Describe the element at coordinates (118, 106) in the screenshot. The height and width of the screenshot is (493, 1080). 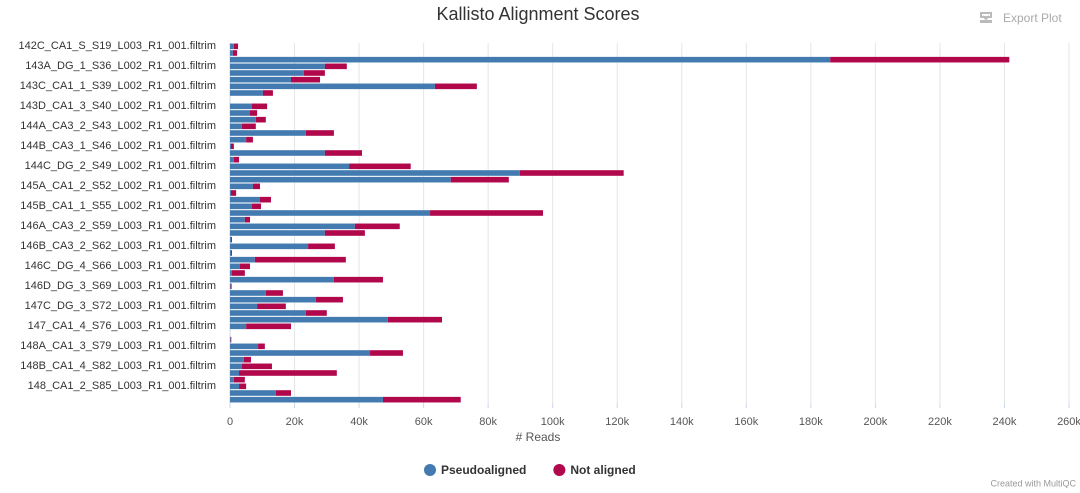
I see `y-tick-label: 143D_CA1_3_S40_L002_R1_001.filtrim` at that location.